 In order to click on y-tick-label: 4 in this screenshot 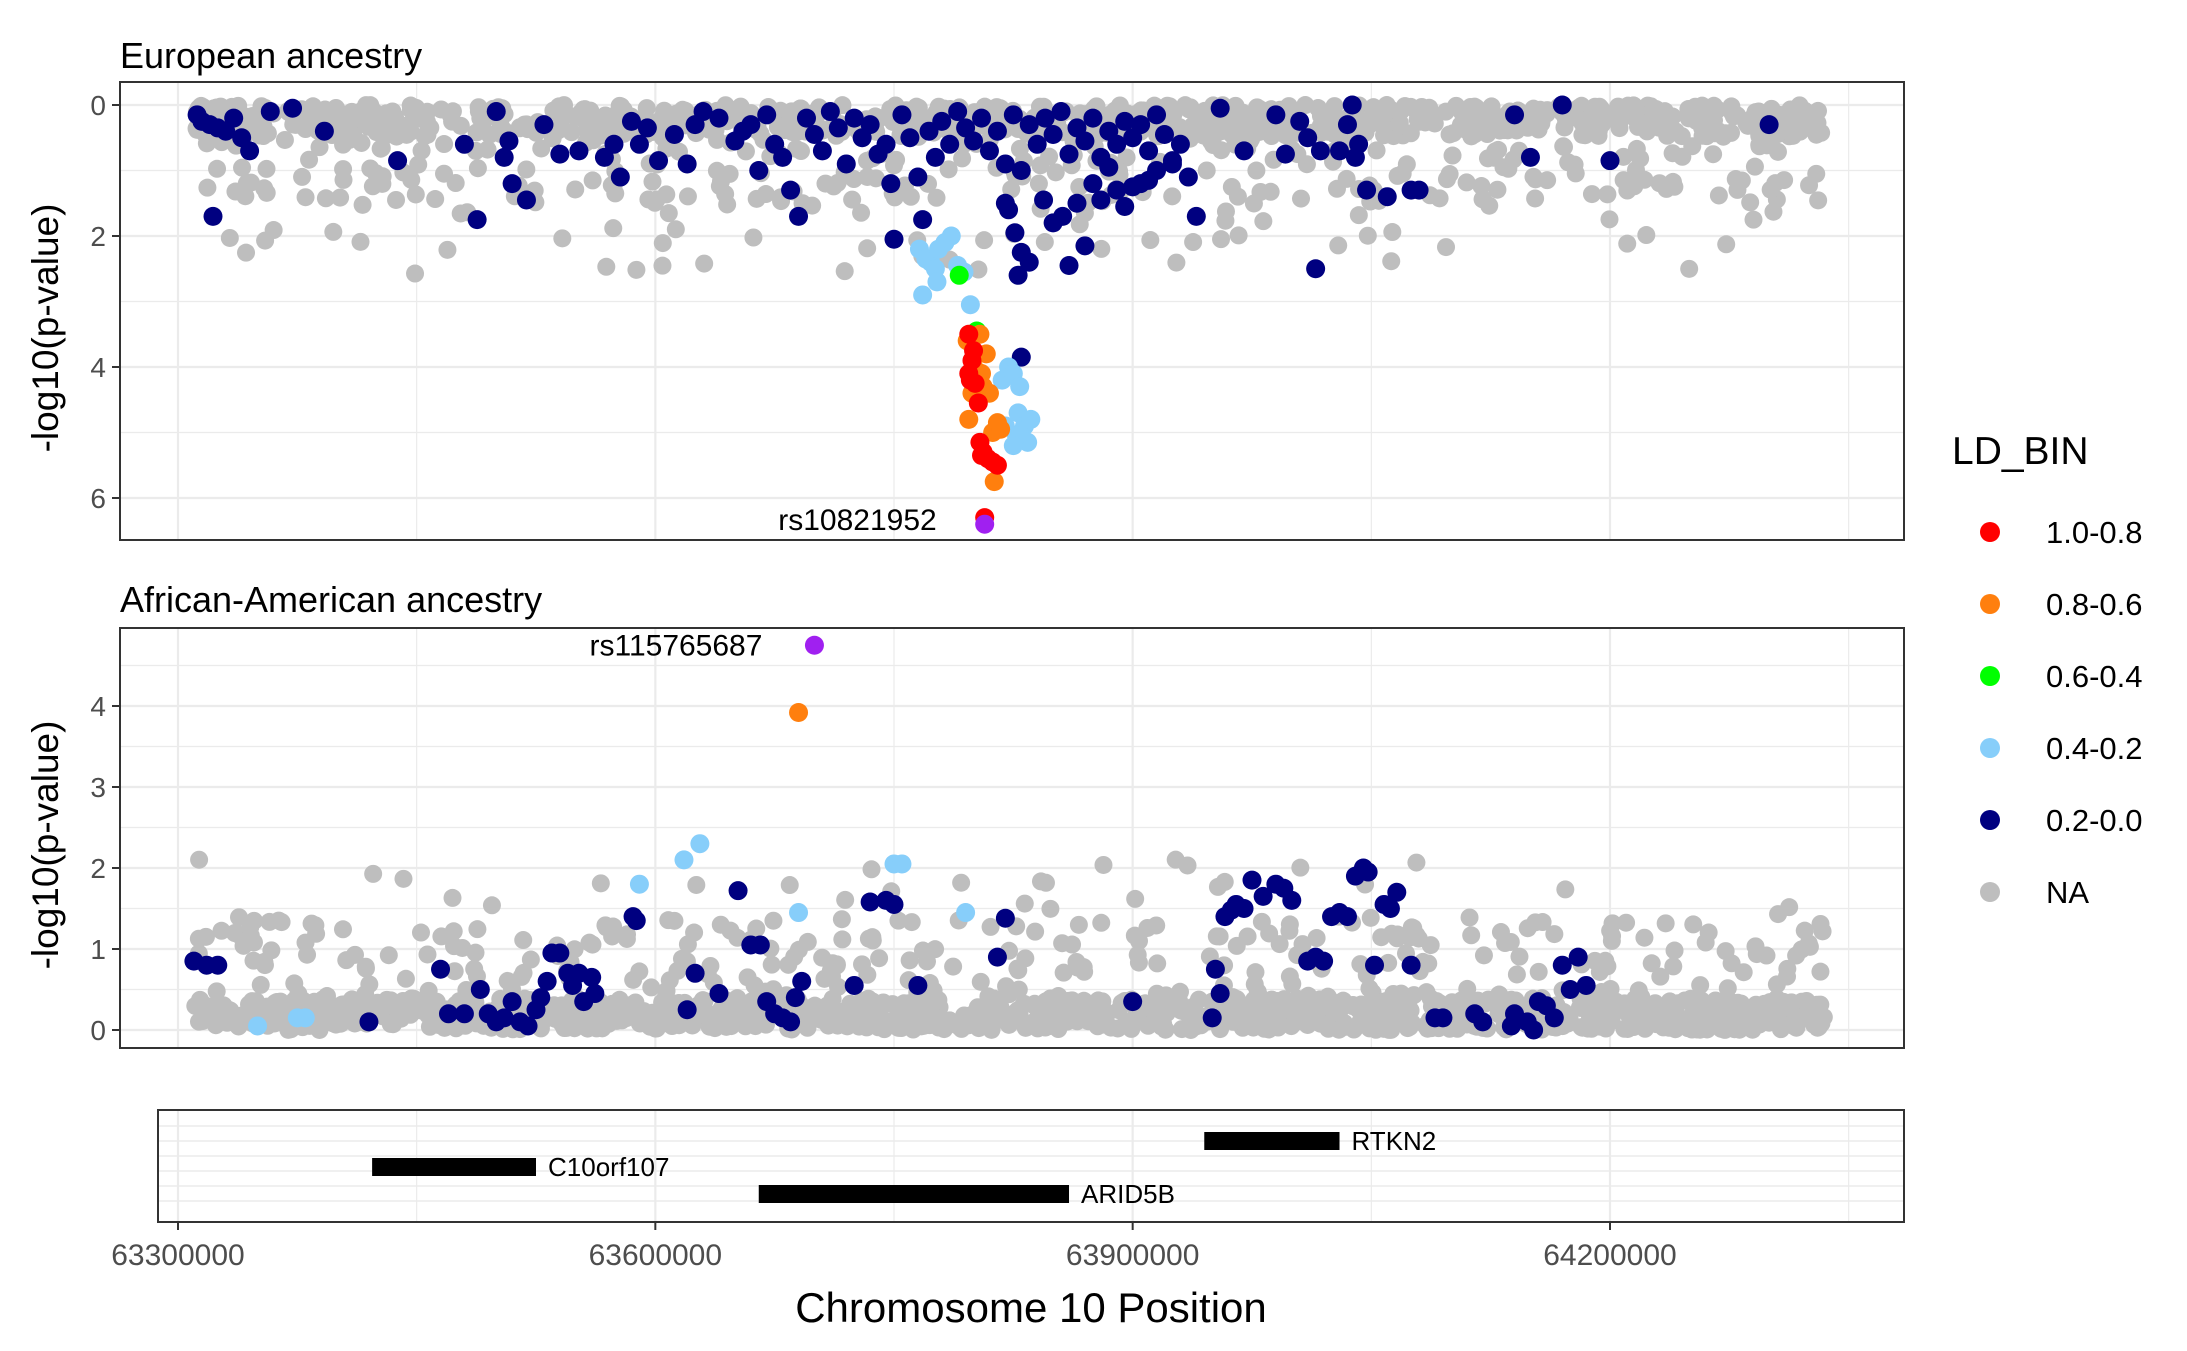, I will do `click(98, 706)`.